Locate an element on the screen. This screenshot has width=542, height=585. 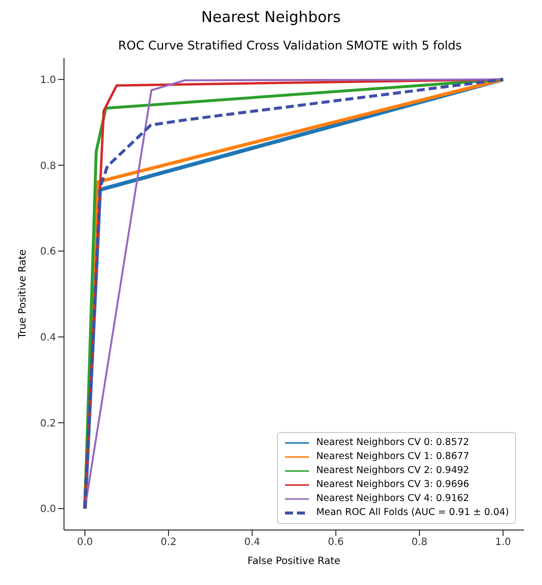
y-tick-label: 0.8 is located at coordinates (48, 166).